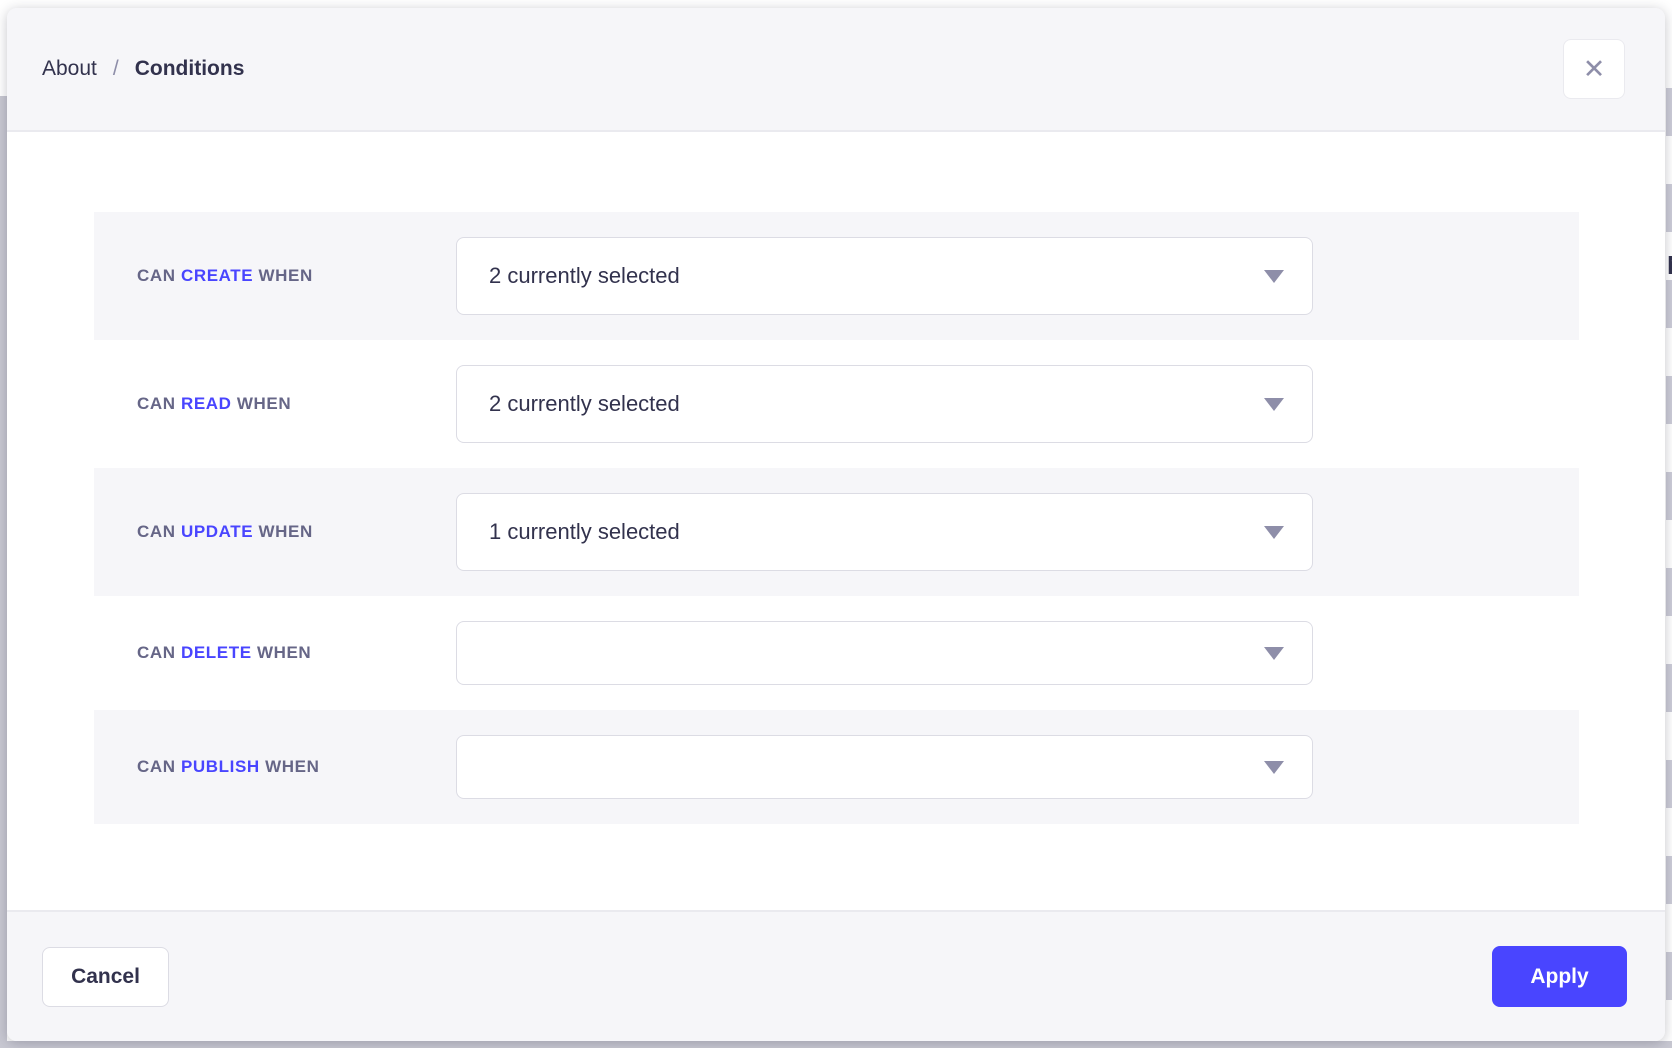 The width and height of the screenshot is (1672, 1048). Describe the element at coordinates (884, 404) in the screenshot. I see `condition-select-read: 2 currently selected` at that location.